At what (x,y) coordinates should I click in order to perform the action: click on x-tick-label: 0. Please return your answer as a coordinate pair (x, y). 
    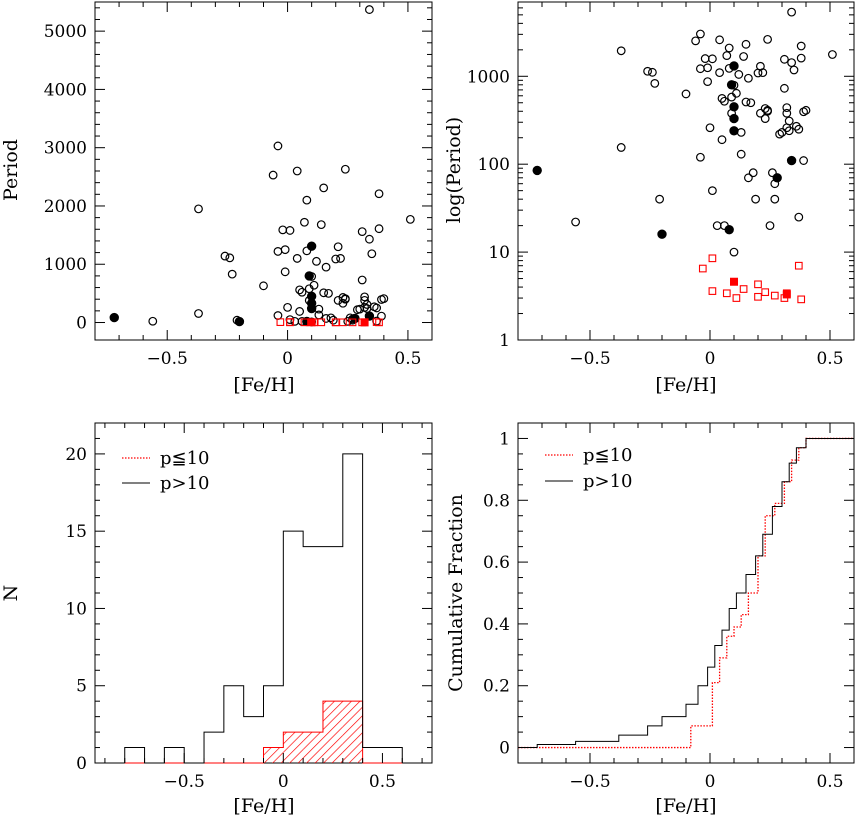
    Looking at the image, I should click on (287, 359).